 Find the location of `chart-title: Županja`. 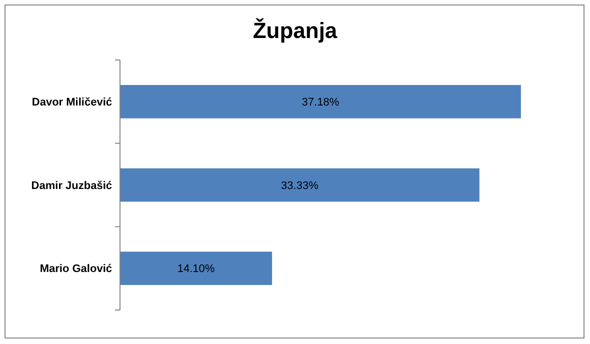

chart-title: Županja is located at coordinates (295, 30).